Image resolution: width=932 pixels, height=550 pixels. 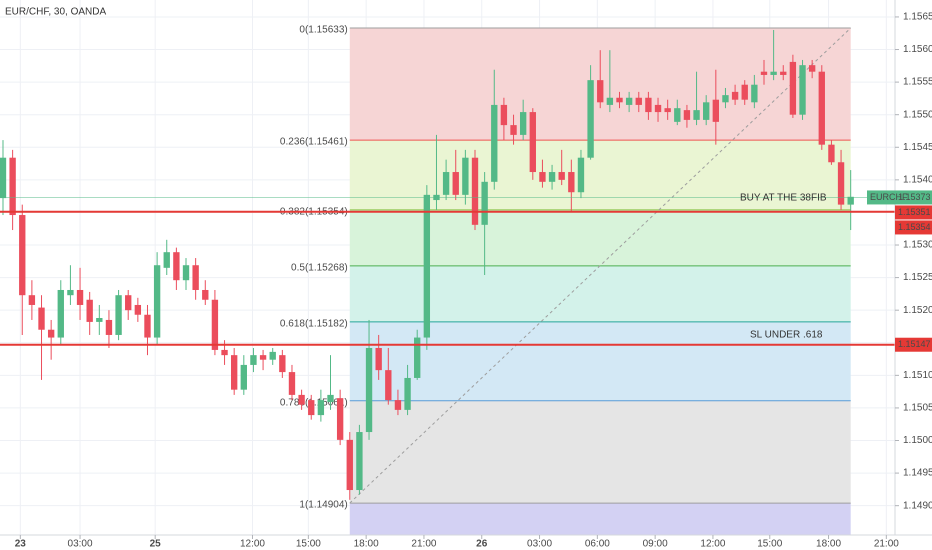 I want to click on price-tag-label: 1.15354, so click(x=914, y=227).